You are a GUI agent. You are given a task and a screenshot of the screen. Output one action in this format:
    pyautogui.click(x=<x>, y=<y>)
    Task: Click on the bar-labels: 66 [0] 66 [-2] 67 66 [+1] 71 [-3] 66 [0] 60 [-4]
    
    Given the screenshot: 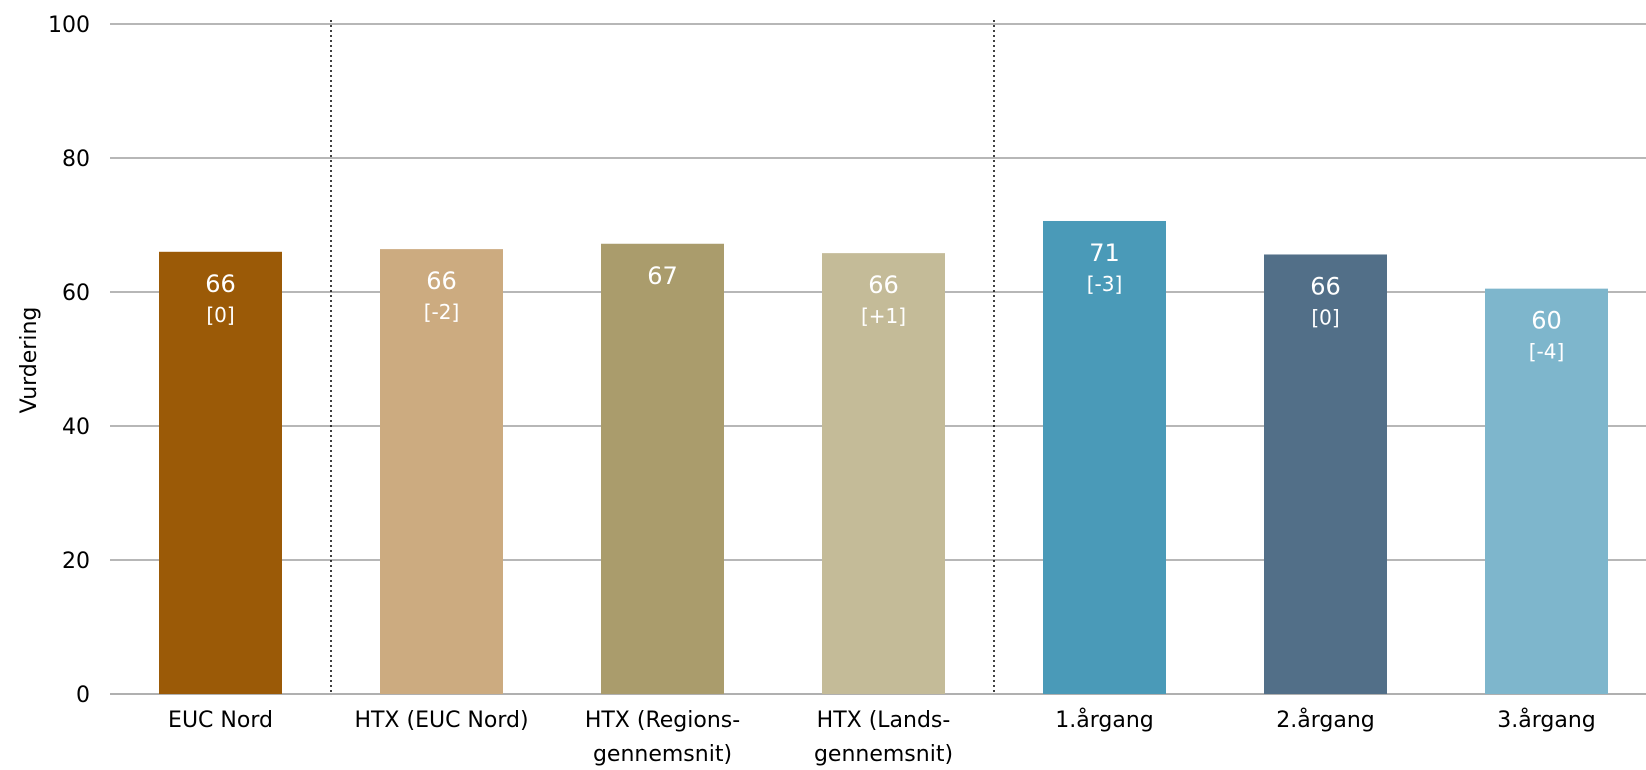 What is the action you would take?
    pyautogui.click(x=884, y=301)
    